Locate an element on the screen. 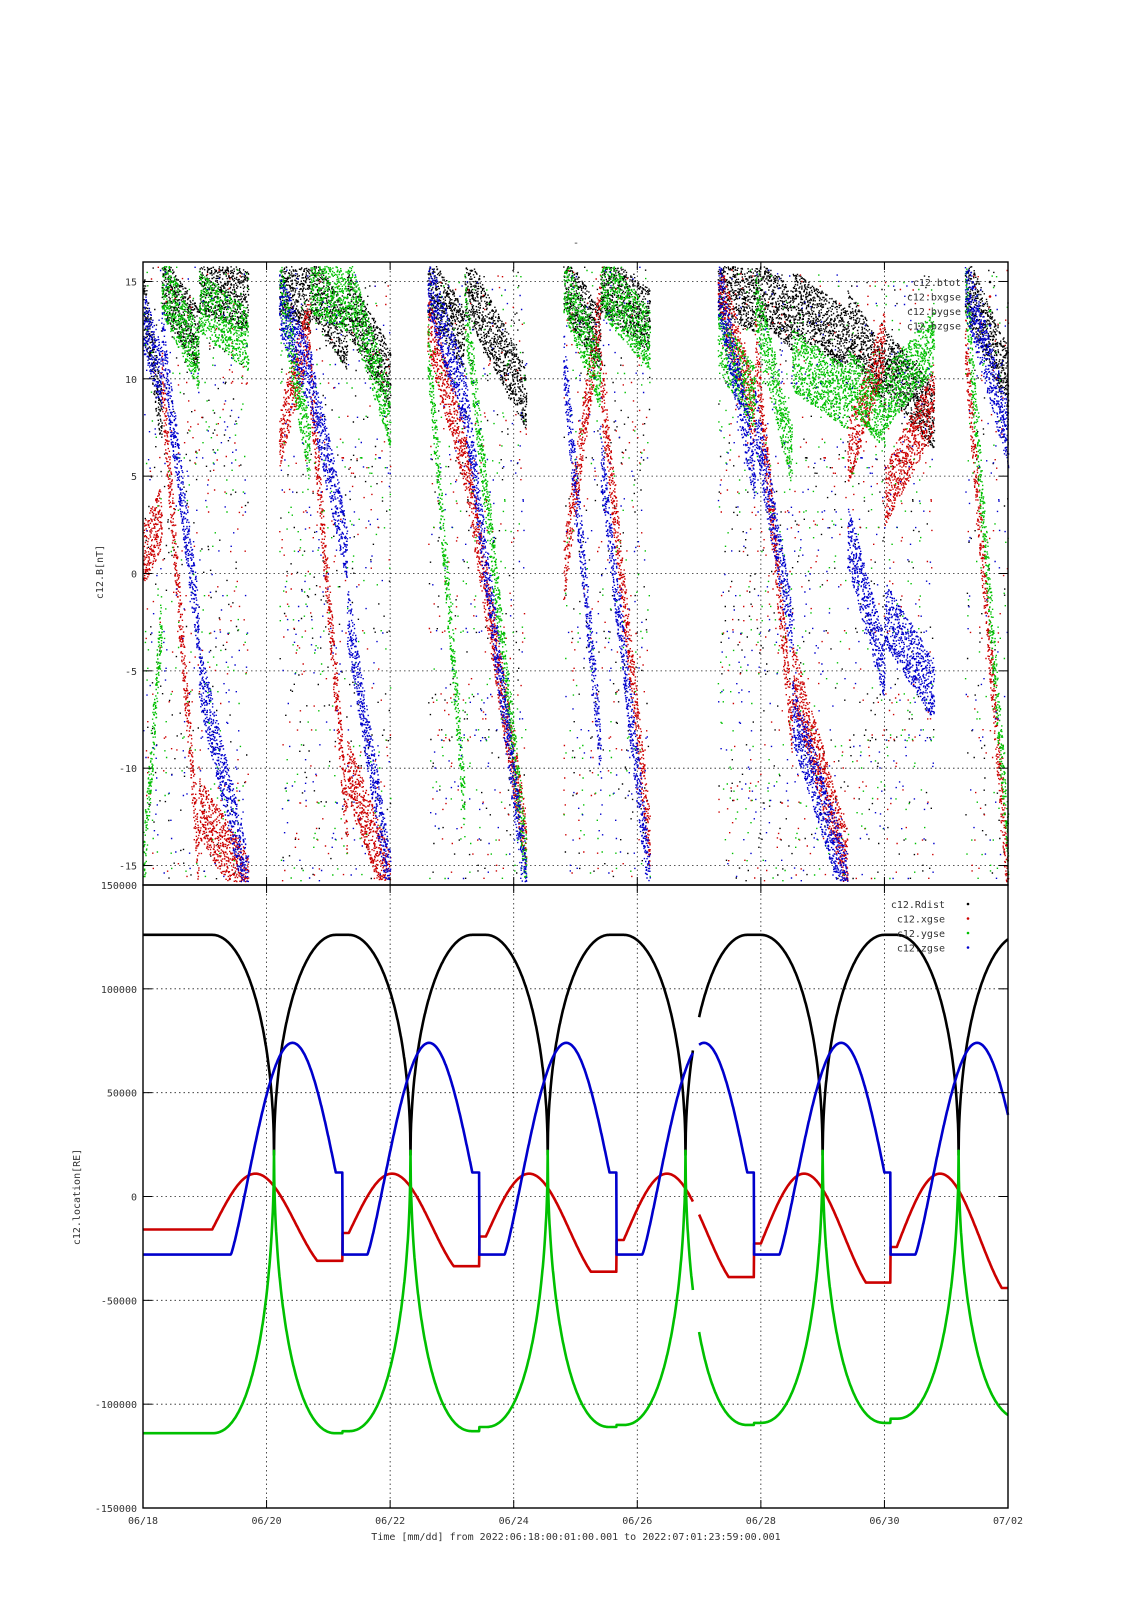 The height and width of the screenshot is (1600, 1131). location-y-axis-label: c12.location[RE] is located at coordinates (77, 1197).